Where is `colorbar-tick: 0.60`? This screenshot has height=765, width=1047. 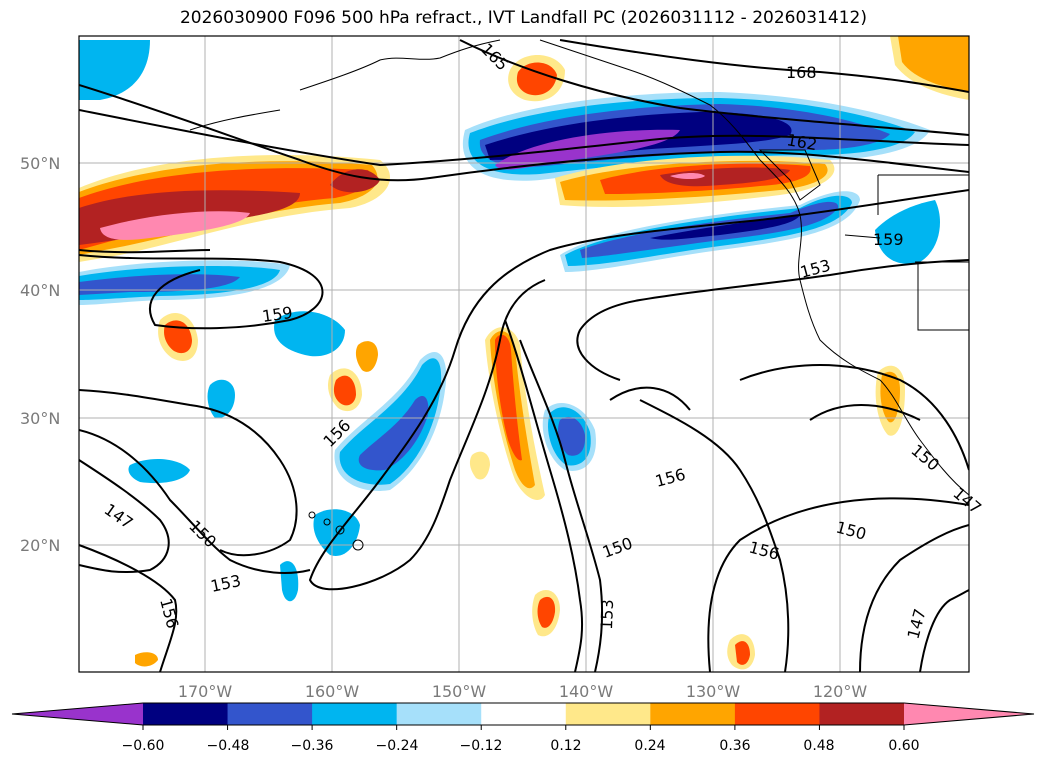 colorbar-tick: 0.60 is located at coordinates (903, 746).